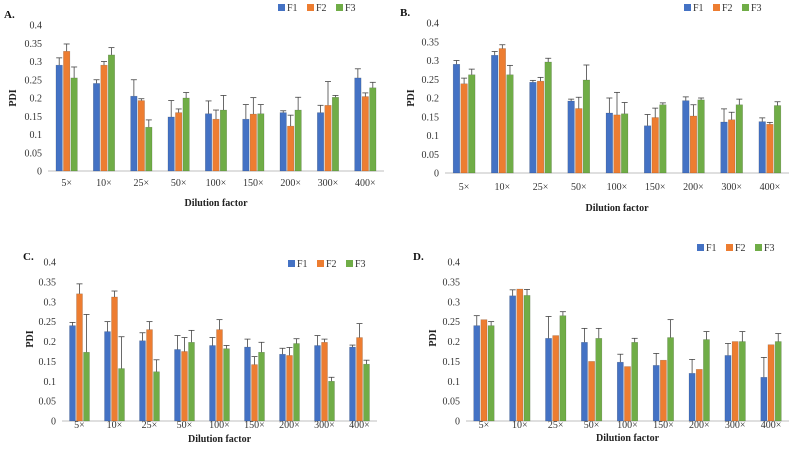 The height and width of the screenshot is (455, 796). Describe the element at coordinates (464, 187) in the screenshot. I see `category-label: 5×` at that location.